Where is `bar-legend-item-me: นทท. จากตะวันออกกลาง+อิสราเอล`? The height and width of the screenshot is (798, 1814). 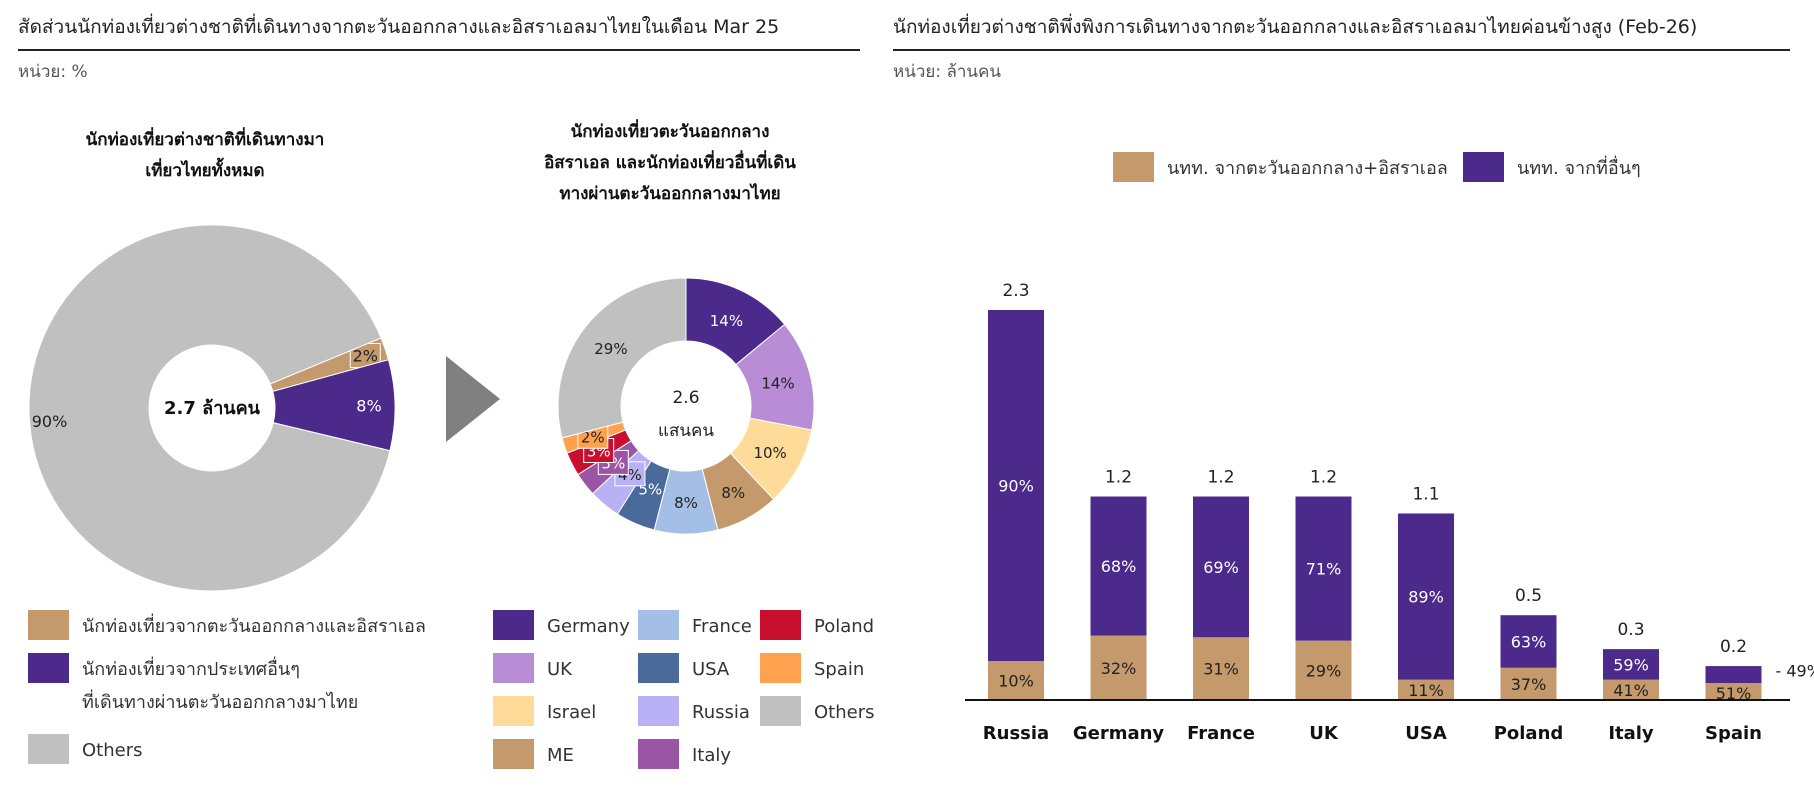
bar-legend-item-me: นทท. จากตะวันออกกลาง+อิสราเอล is located at coordinates (1280, 168).